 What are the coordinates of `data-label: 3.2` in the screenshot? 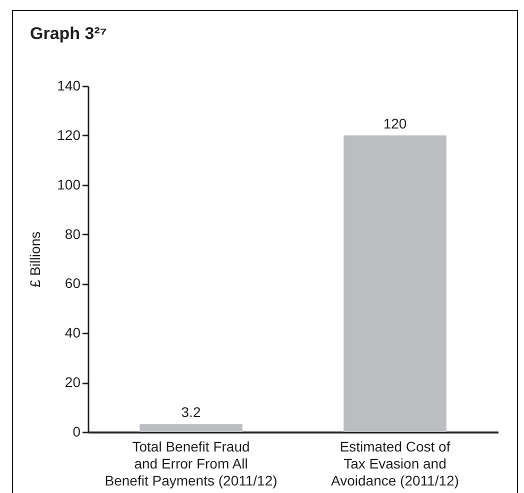 It's located at (191, 412).